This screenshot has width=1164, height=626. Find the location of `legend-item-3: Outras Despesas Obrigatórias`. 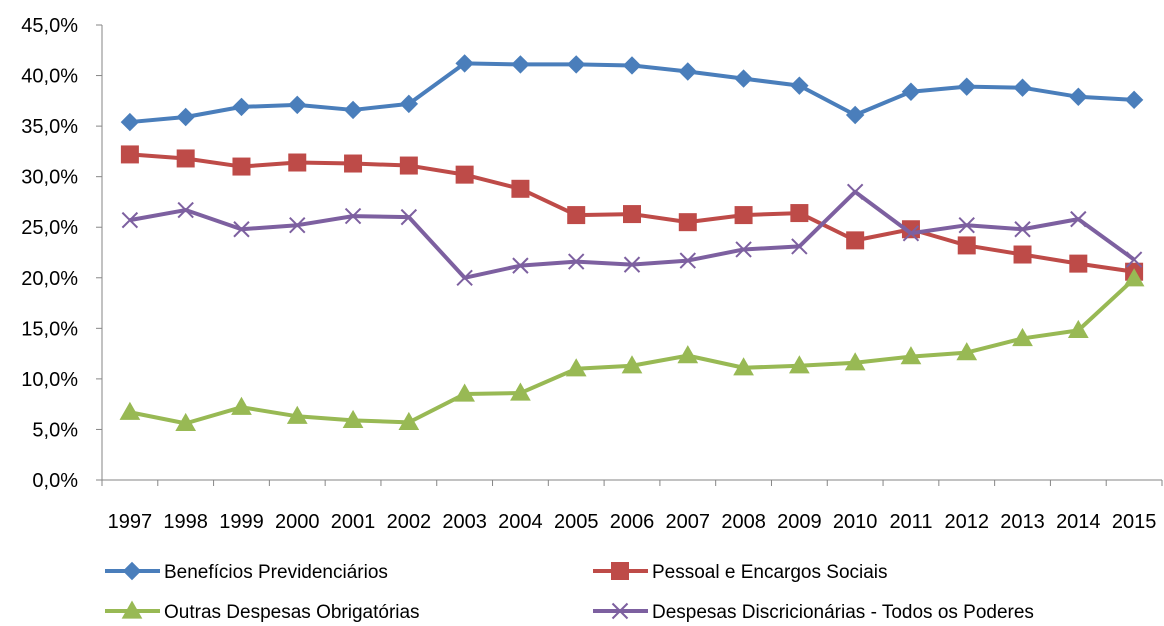

legend-item-3: Outras Despesas Obrigatórias is located at coordinates (262, 611).